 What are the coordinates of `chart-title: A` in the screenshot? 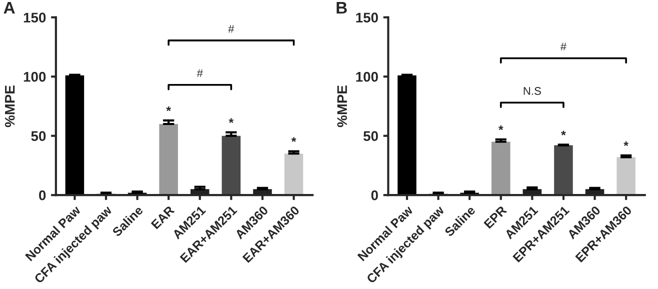 It's located at (9, 8).